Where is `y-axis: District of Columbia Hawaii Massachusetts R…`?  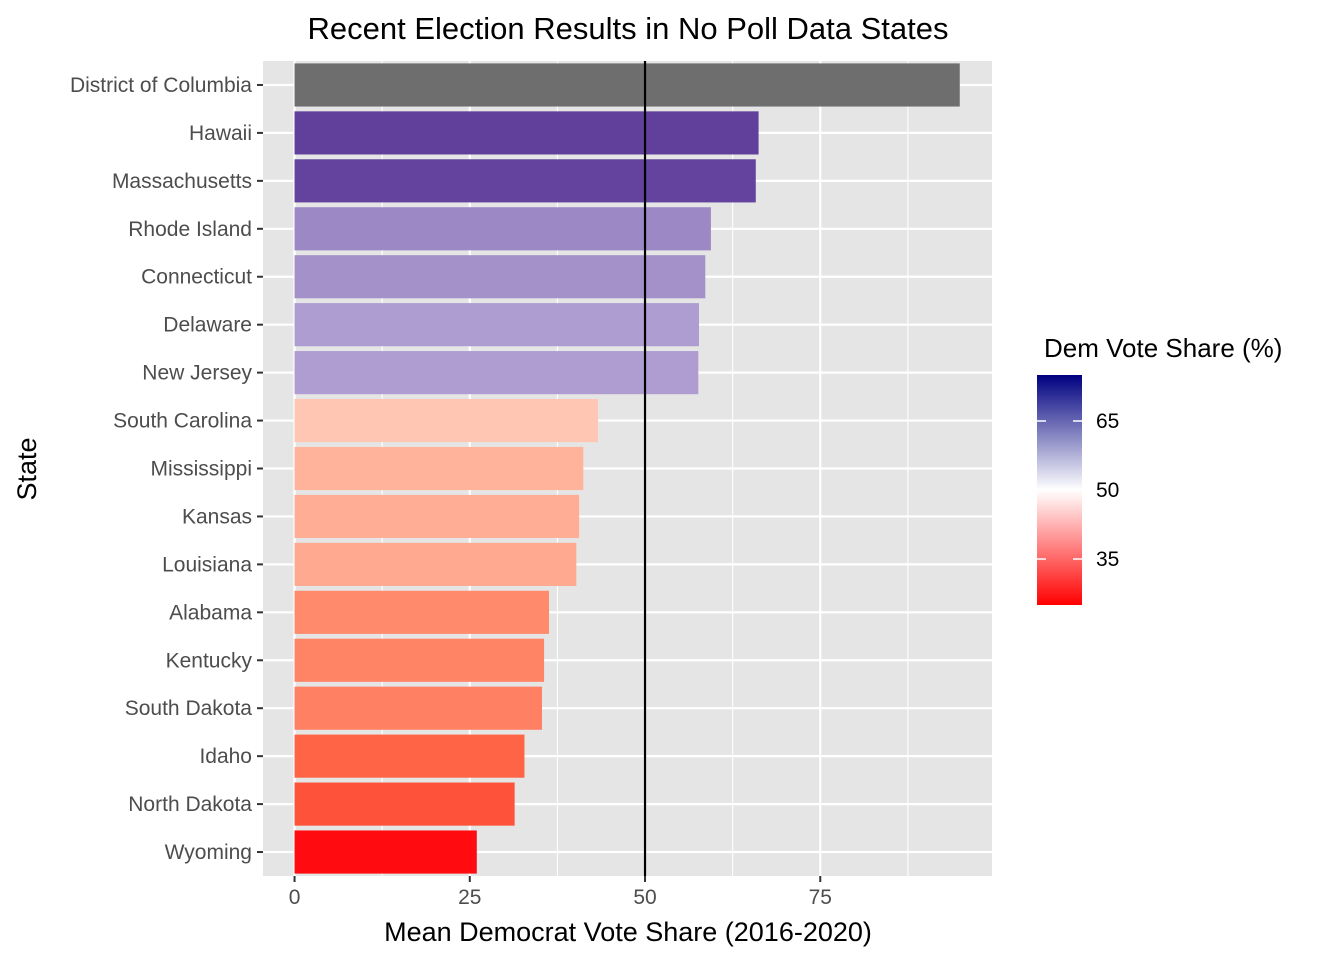 y-axis: District of Columbia Hawaii Massachusetts R… is located at coordinates (166, 469).